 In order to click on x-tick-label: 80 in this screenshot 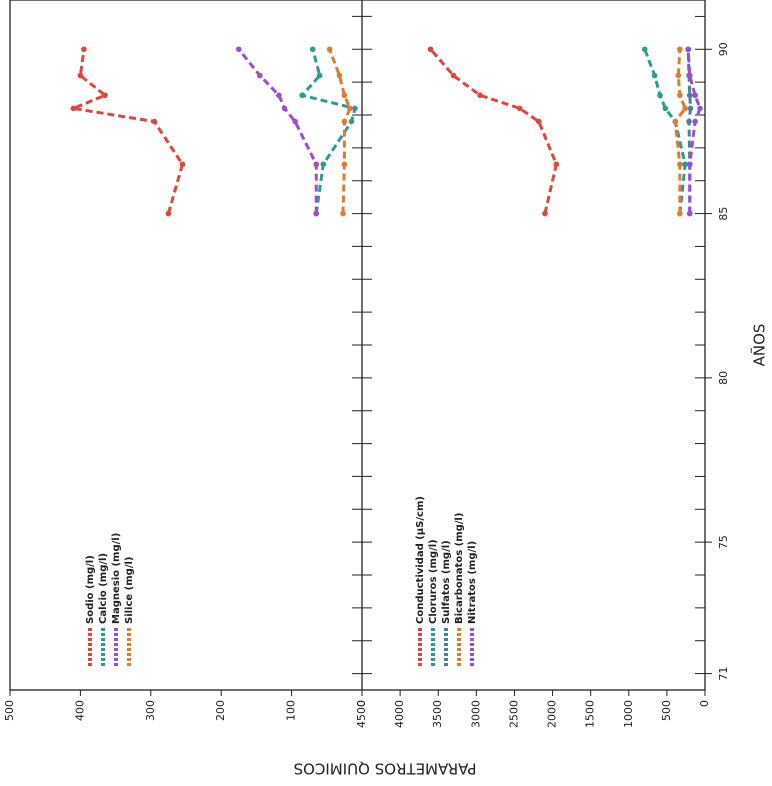, I will do `click(723, 378)`.